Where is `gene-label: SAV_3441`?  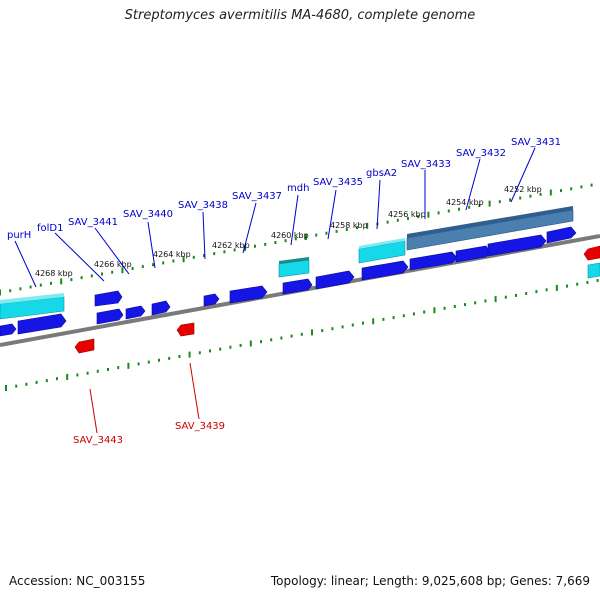
gene-label: SAV_3441 is located at coordinates (93, 222).